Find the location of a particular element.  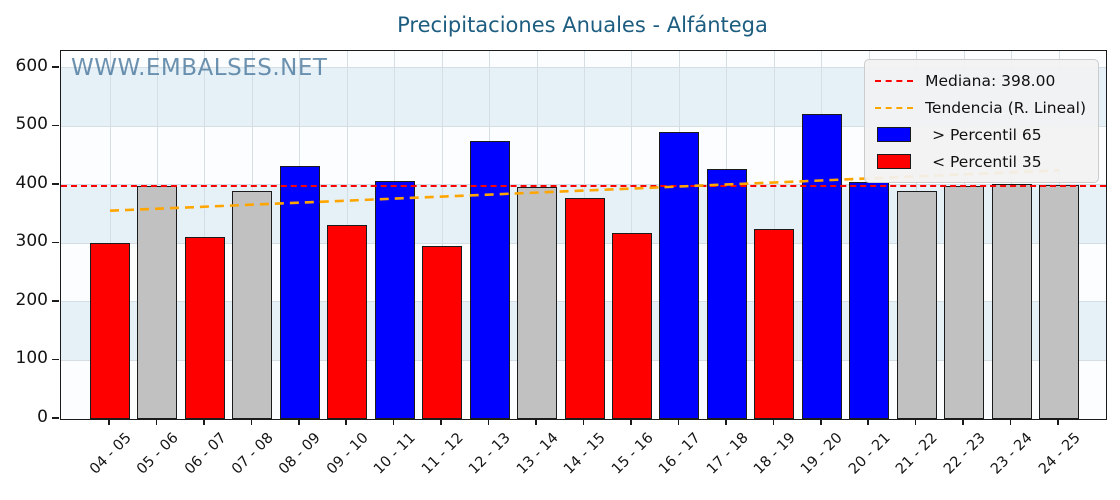

watermark: WWW.EMBALSES.NET is located at coordinates (199, 68).